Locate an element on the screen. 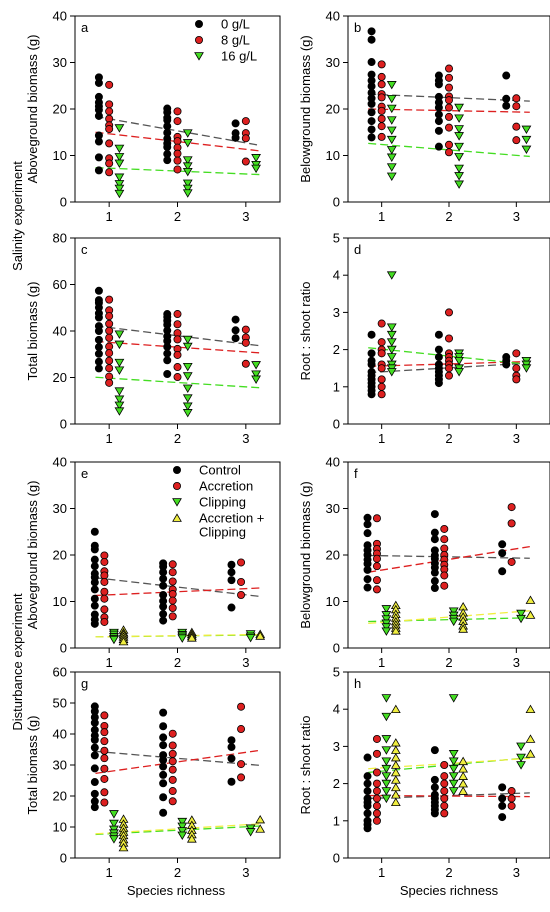 The width and height of the screenshot is (550, 912). panel-letter: h is located at coordinates (357, 683).